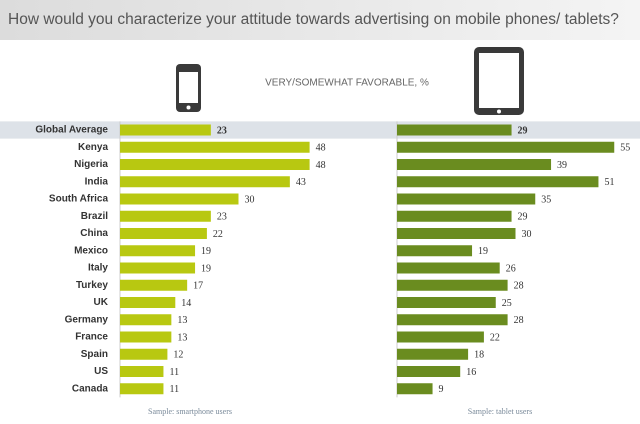 The width and height of the screenshot is (640, 424). I want to click on category-label: India, so click(97, 181).